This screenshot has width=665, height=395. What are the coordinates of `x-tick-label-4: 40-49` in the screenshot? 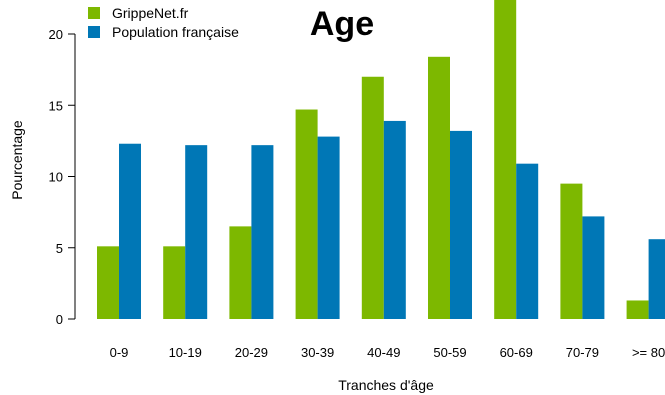 It's located at (383, 352).